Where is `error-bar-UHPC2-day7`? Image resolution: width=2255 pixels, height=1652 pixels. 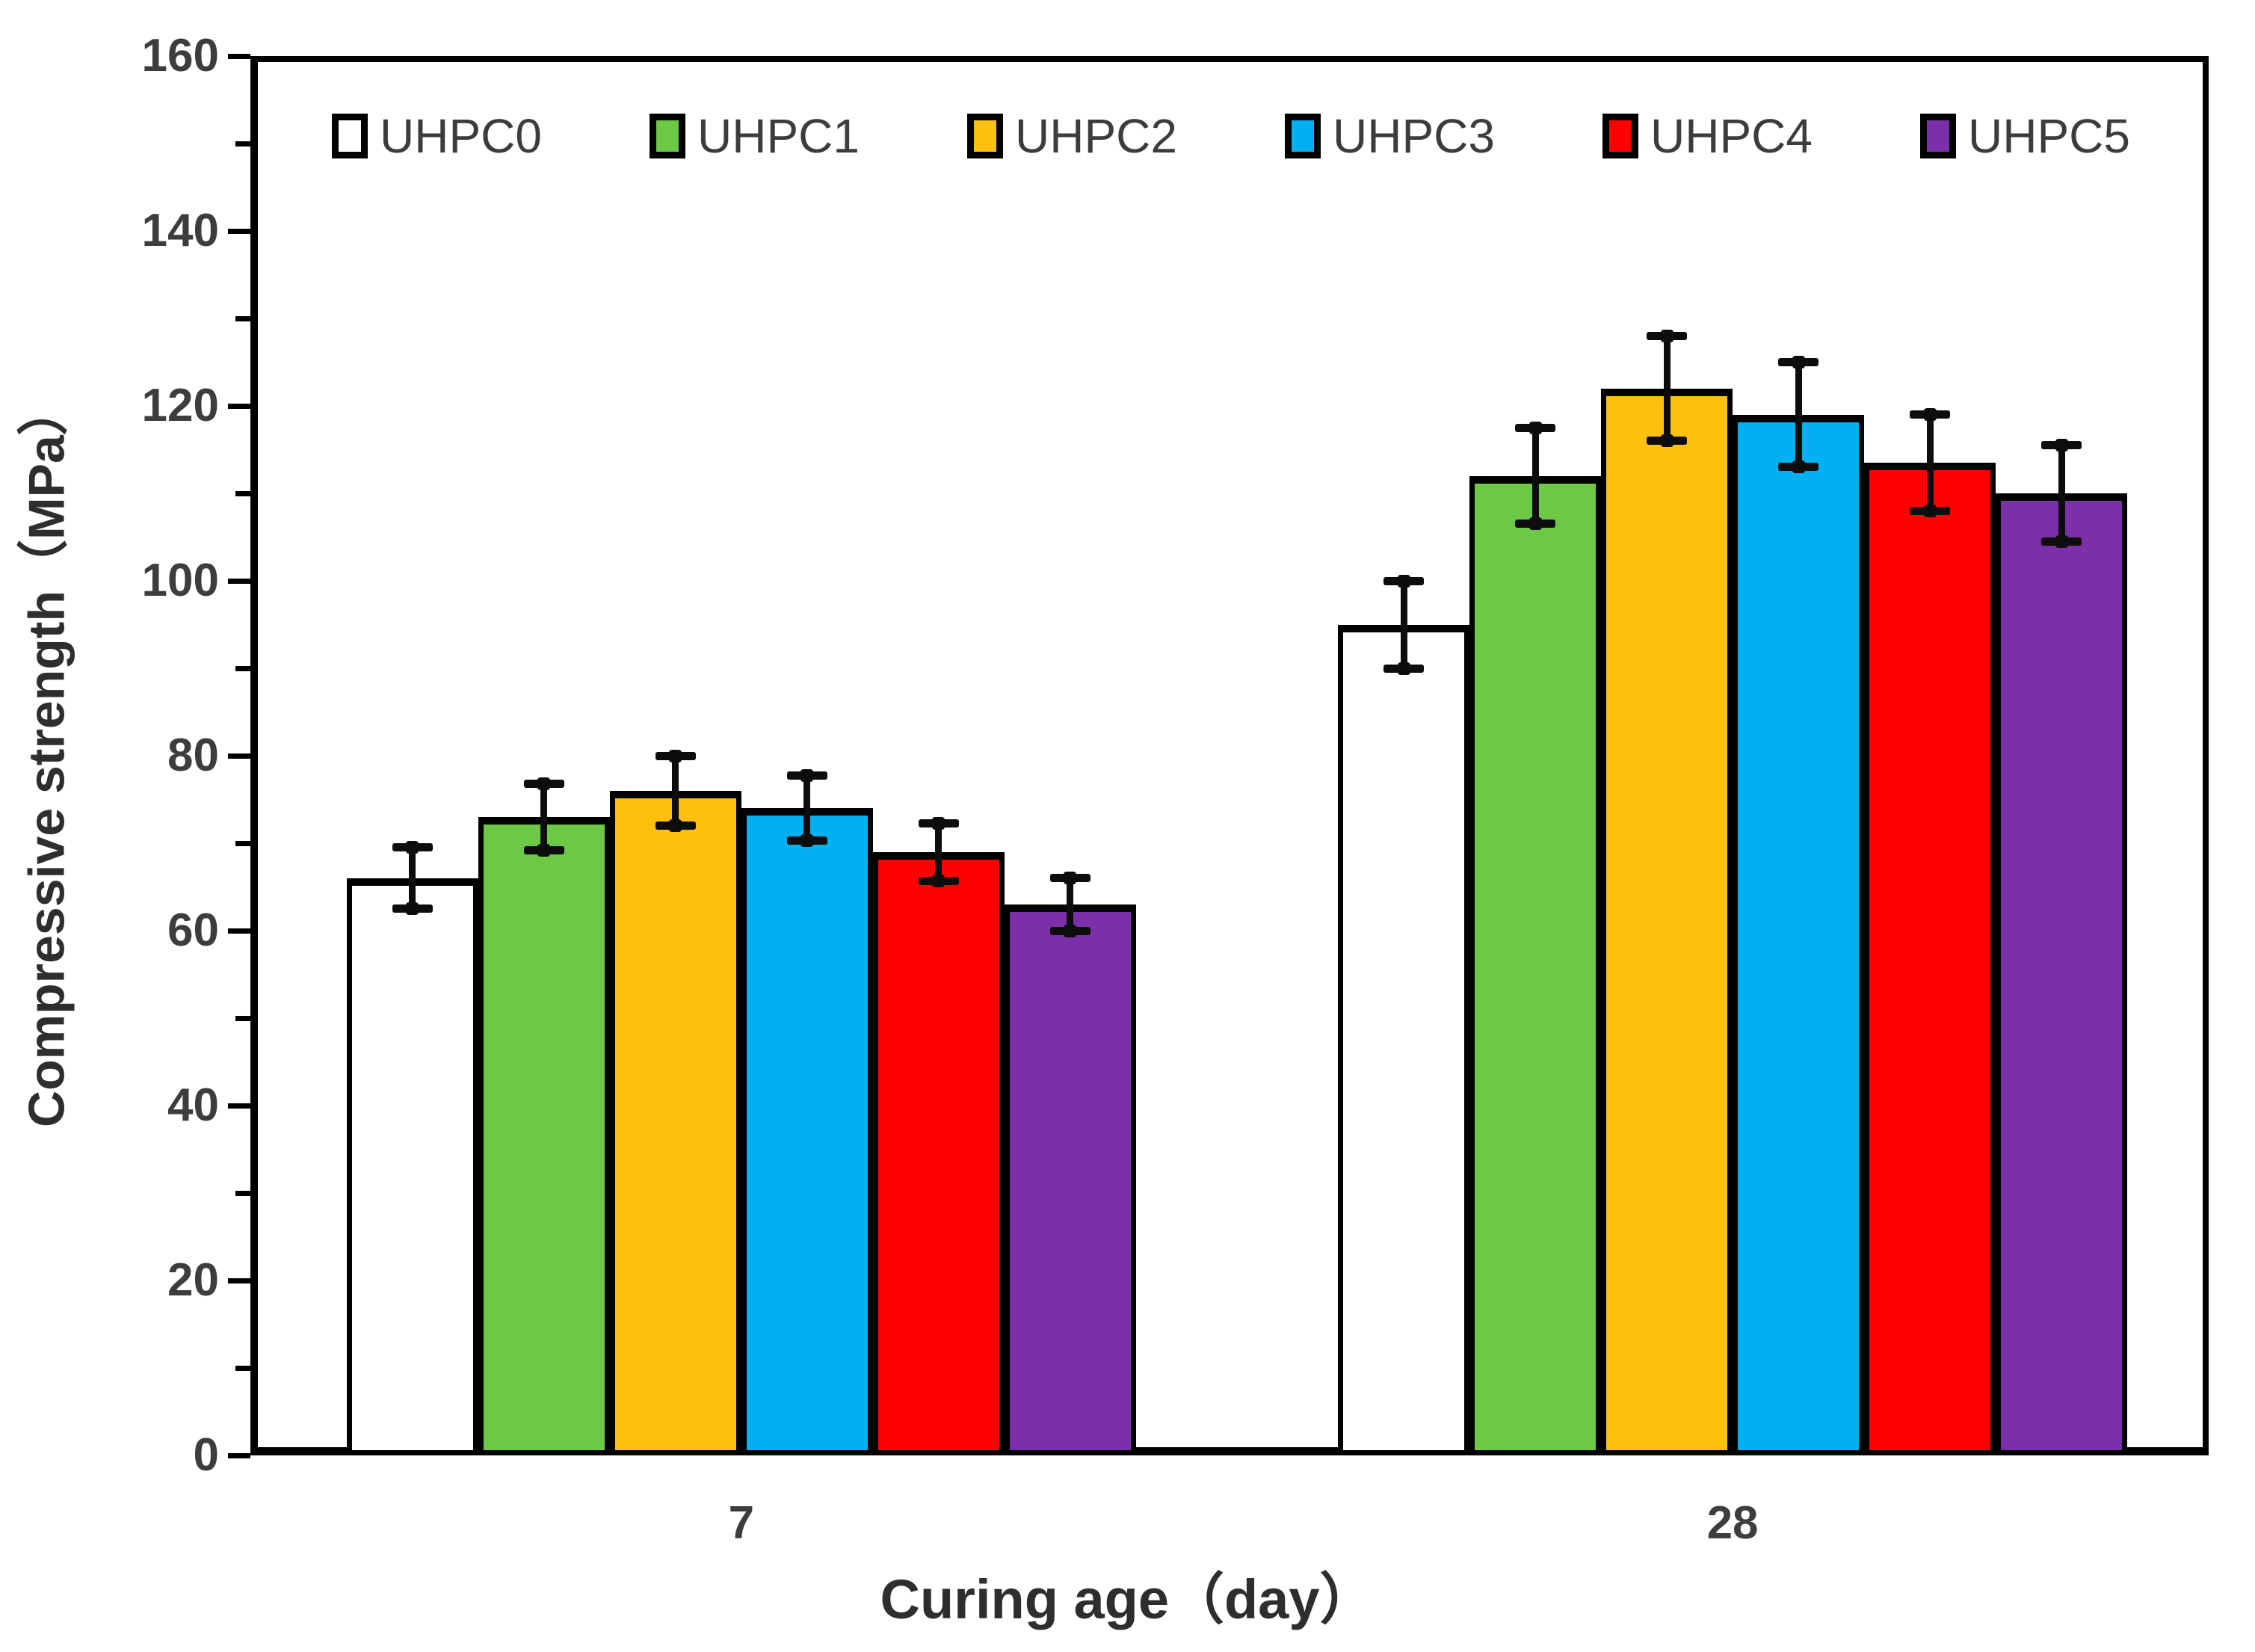 error-bar-UHPC2-day7 is located at coordinates (675, 791).